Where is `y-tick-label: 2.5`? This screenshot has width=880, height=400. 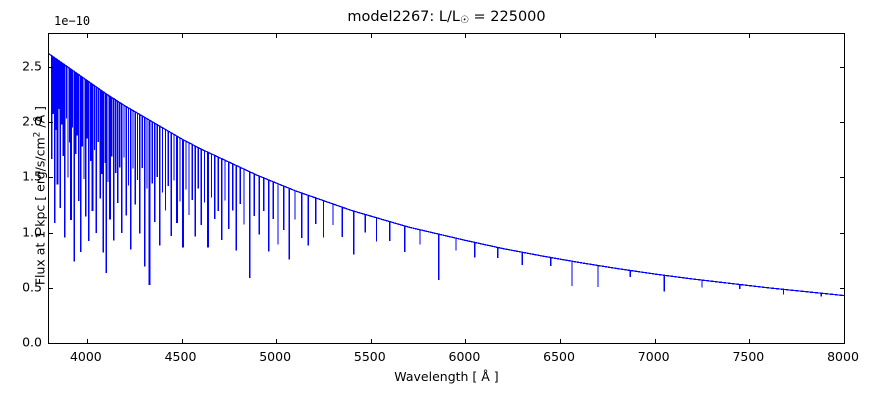
y-tick-label: 2.5 is located at coordinates (32, 66).